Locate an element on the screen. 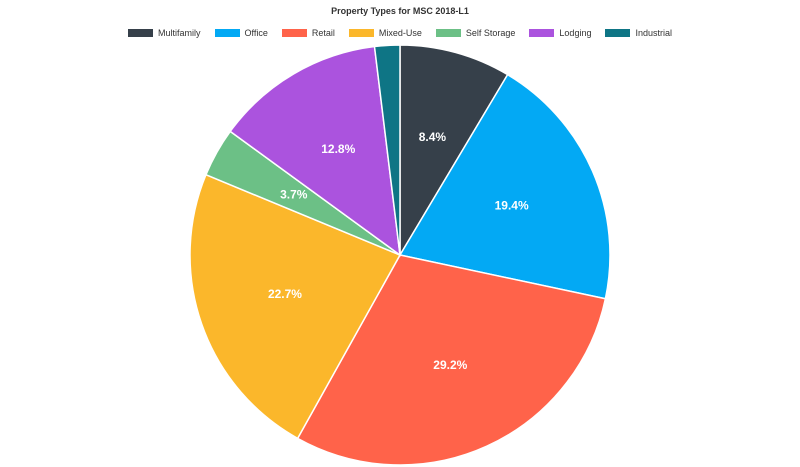 This screenshot has height=467, width=800. legend-label-mixed-use: Mixed-Use is located at coordinates (400, 33).